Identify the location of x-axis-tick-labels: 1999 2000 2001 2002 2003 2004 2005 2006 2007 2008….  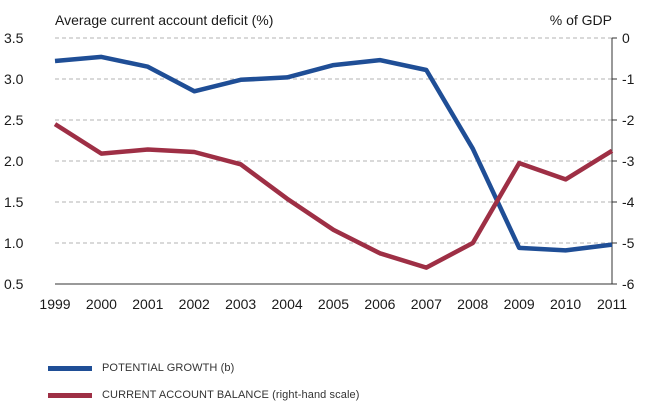
(333, 304).